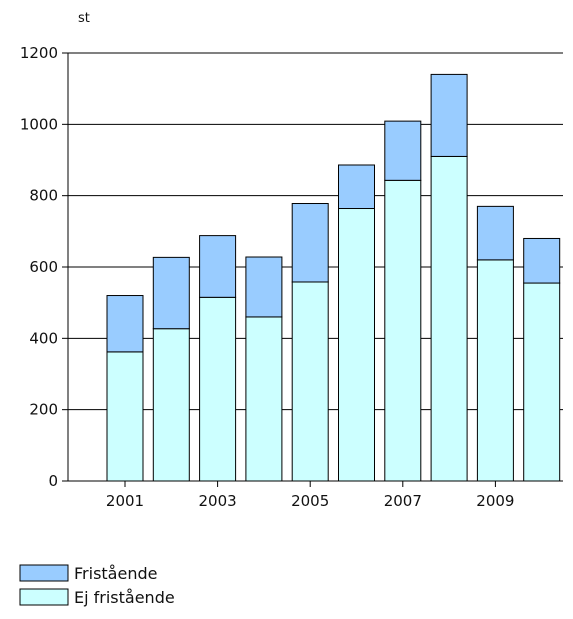 Image resolution: width=573 pixels, height=619 pixels. Describe the element at coordinates (310, 501) in the screenshot. I see `x-tick-label: 2005` at that location.